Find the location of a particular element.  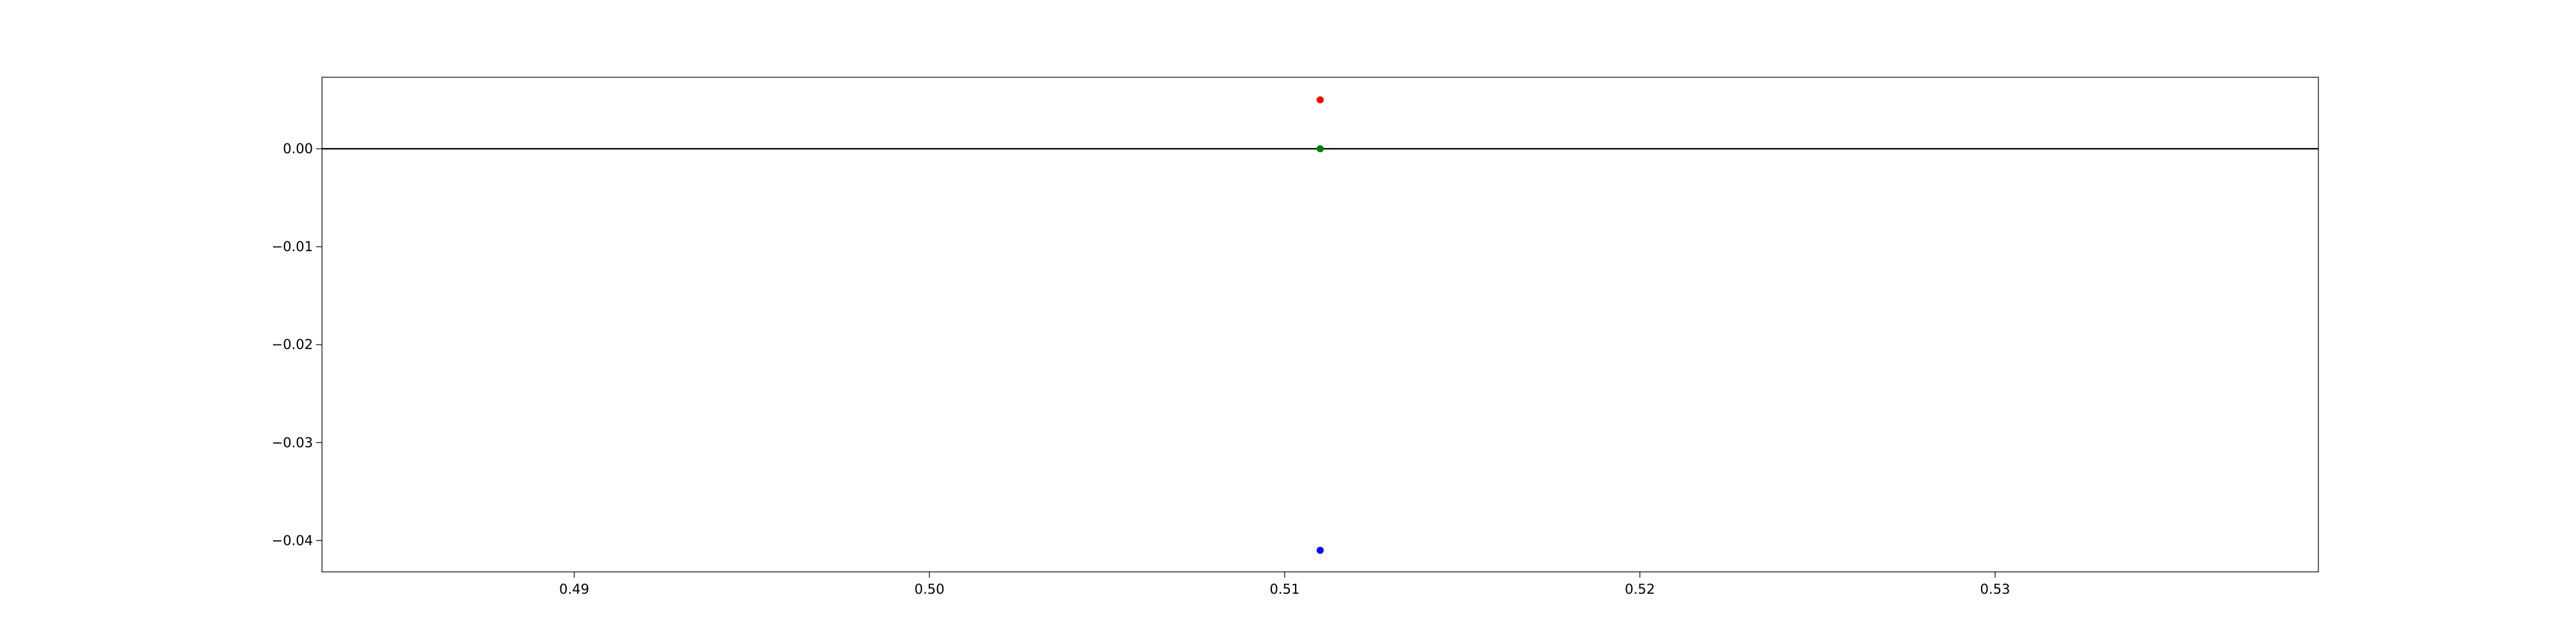

y-tick-label: 0.00 is located at coordinates (298, 148).